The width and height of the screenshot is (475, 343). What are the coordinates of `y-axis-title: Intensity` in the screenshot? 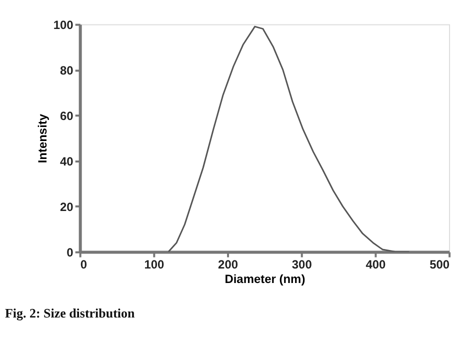 It's located at (42, 139).